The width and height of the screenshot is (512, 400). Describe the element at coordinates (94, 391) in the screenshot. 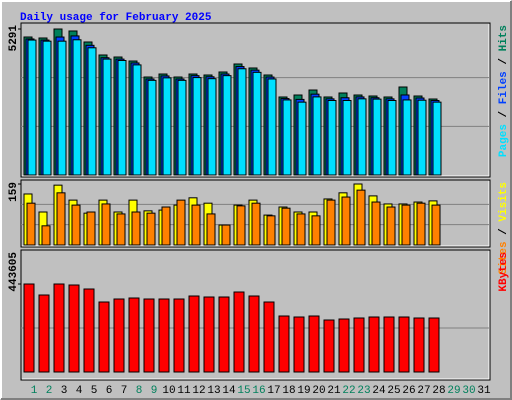

I see `x-tick-label: 5` at that location.